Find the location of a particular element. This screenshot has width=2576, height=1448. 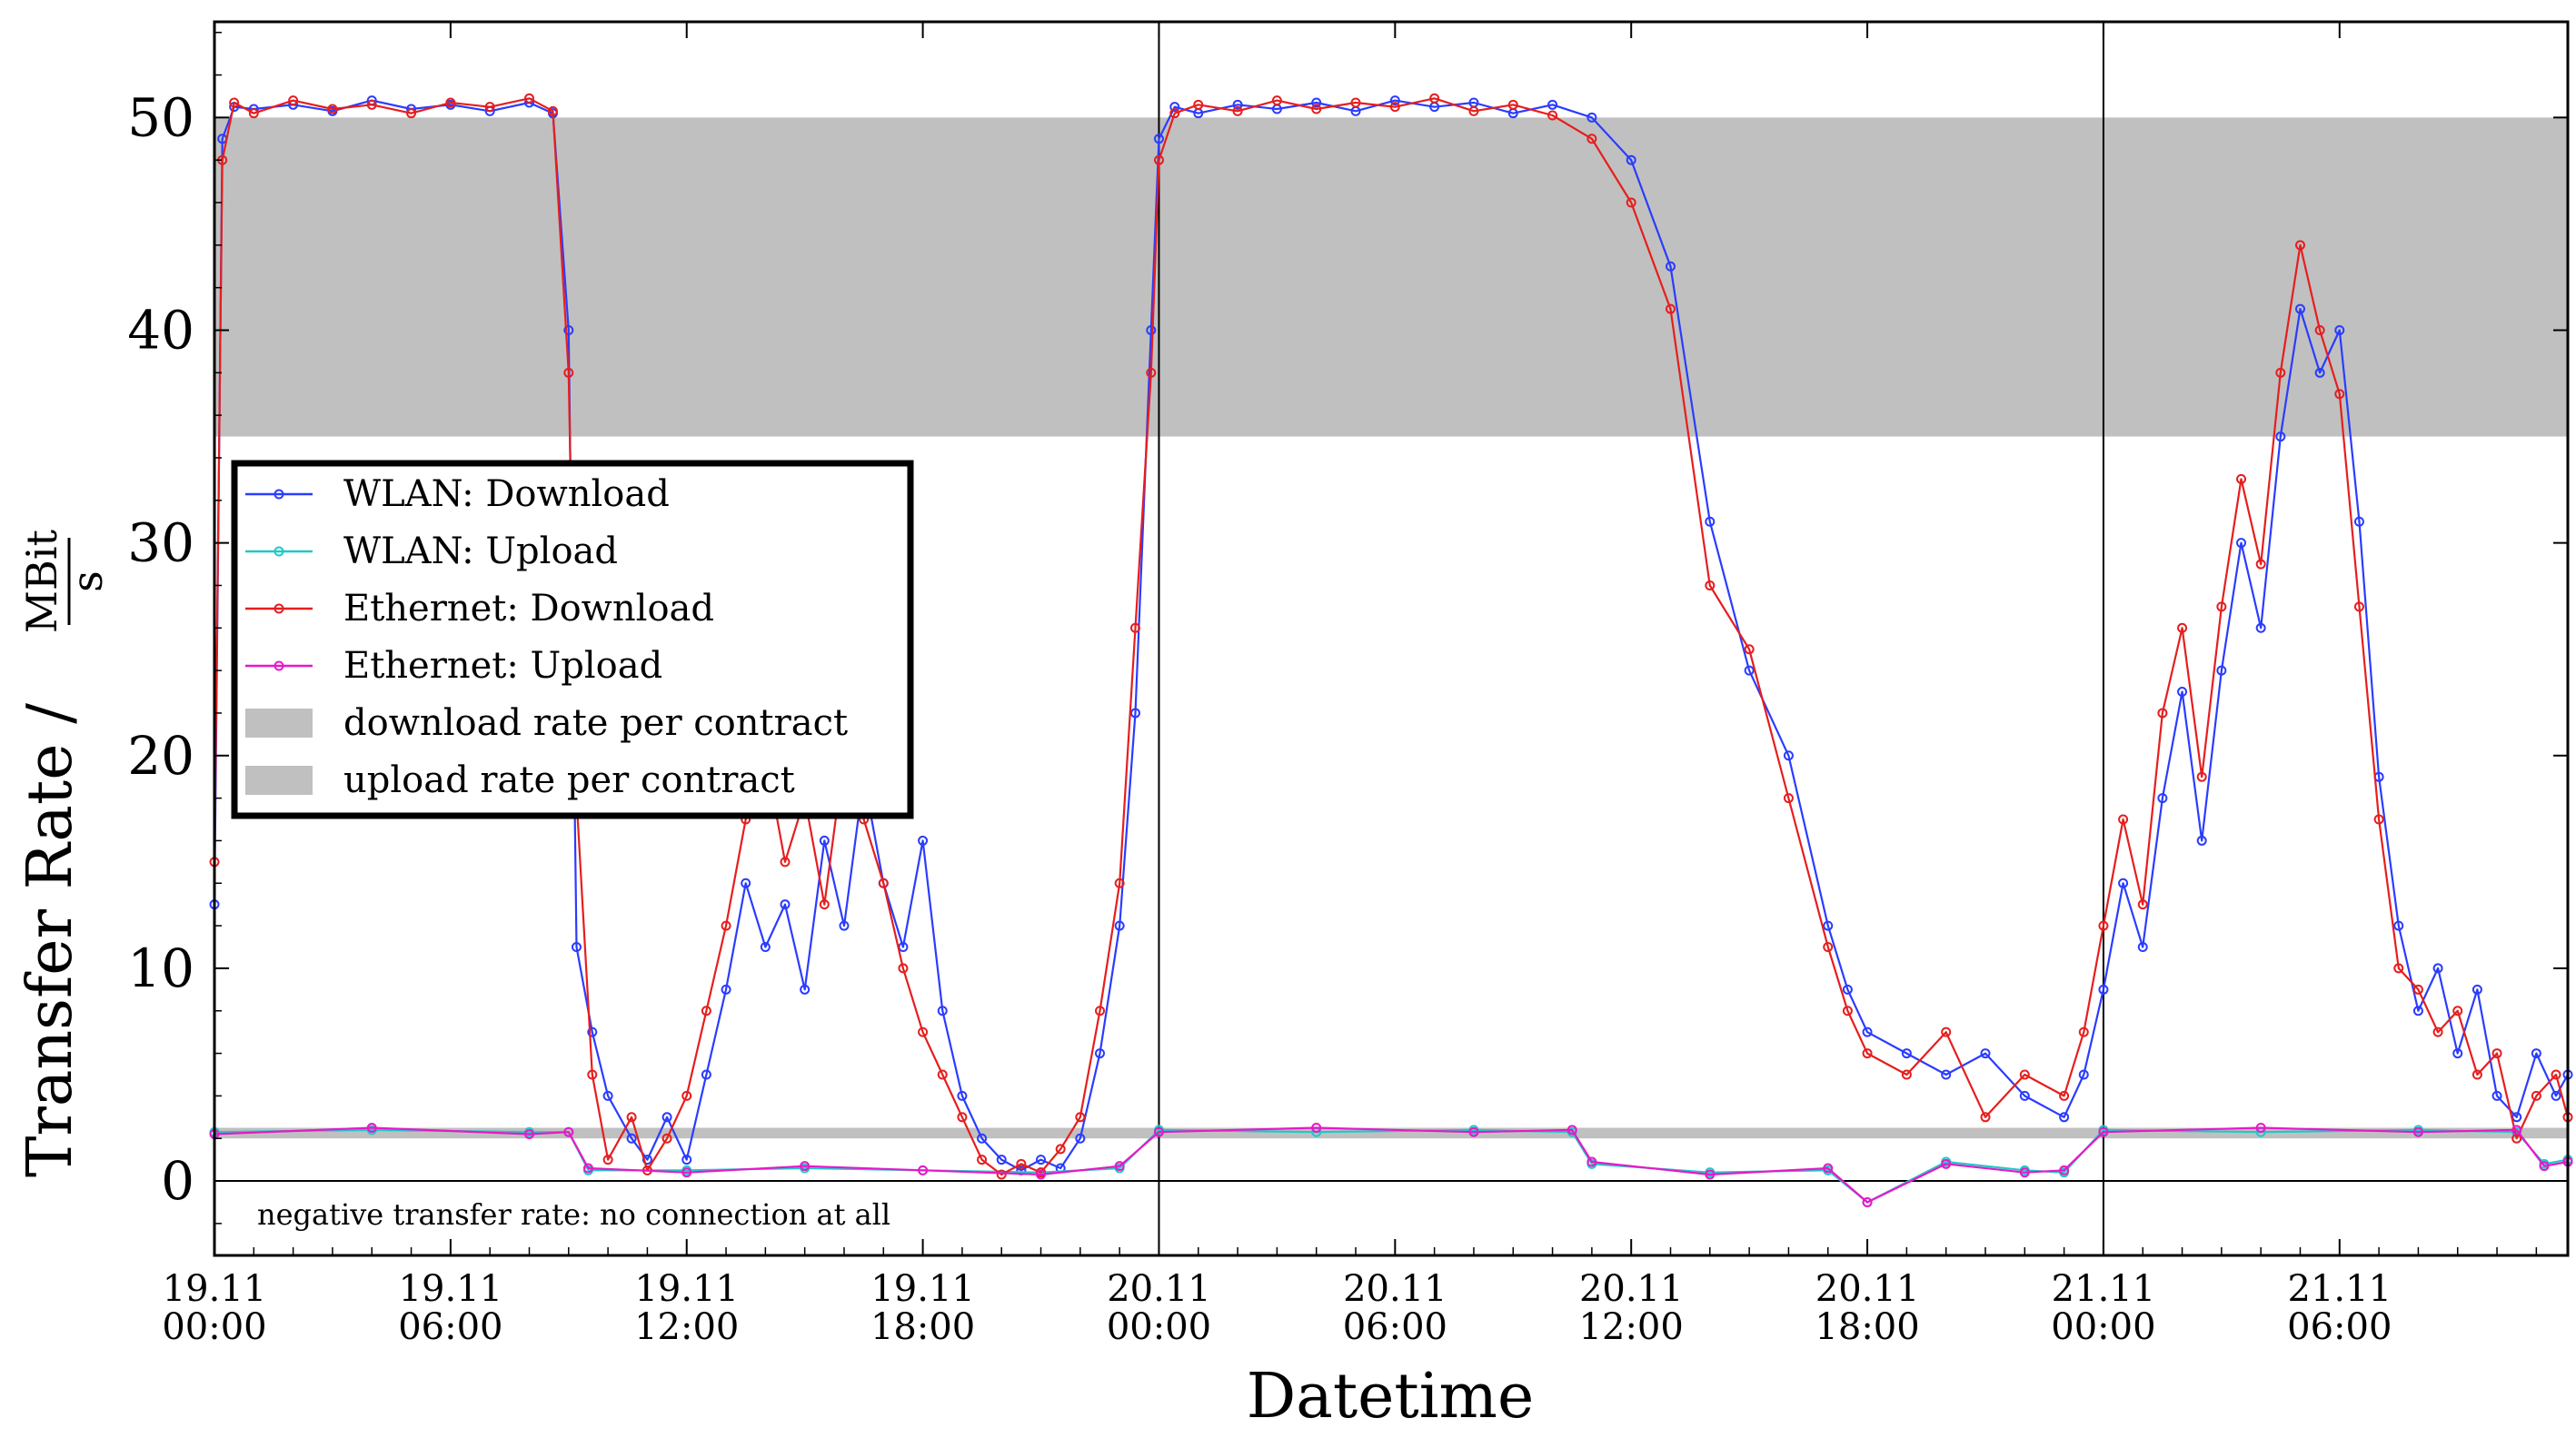

y-axis-unit-numerator: MBit is located at coordinates (41, 581).